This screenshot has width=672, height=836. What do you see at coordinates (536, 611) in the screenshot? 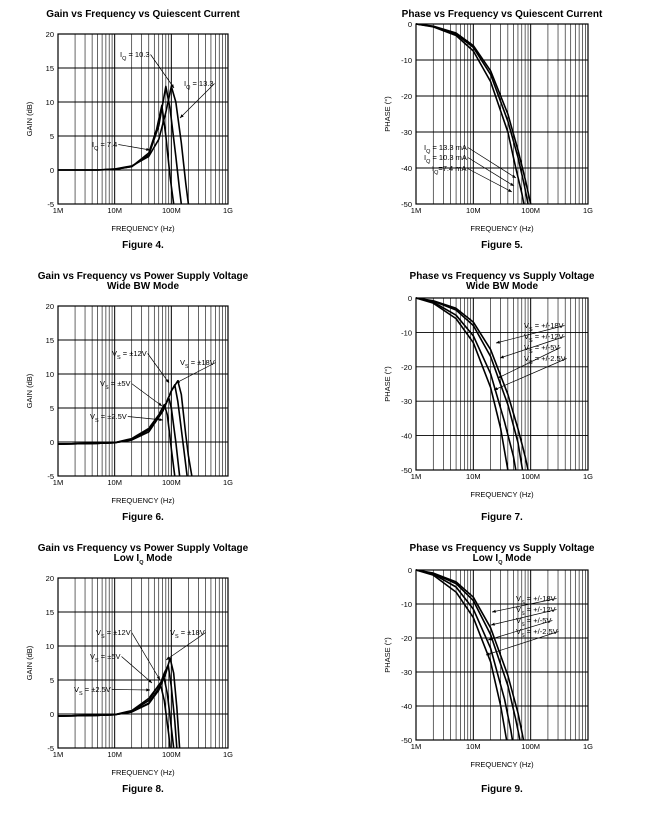
I see `series-annotation: VS = +/-12V` at bounding box center [536, 611].